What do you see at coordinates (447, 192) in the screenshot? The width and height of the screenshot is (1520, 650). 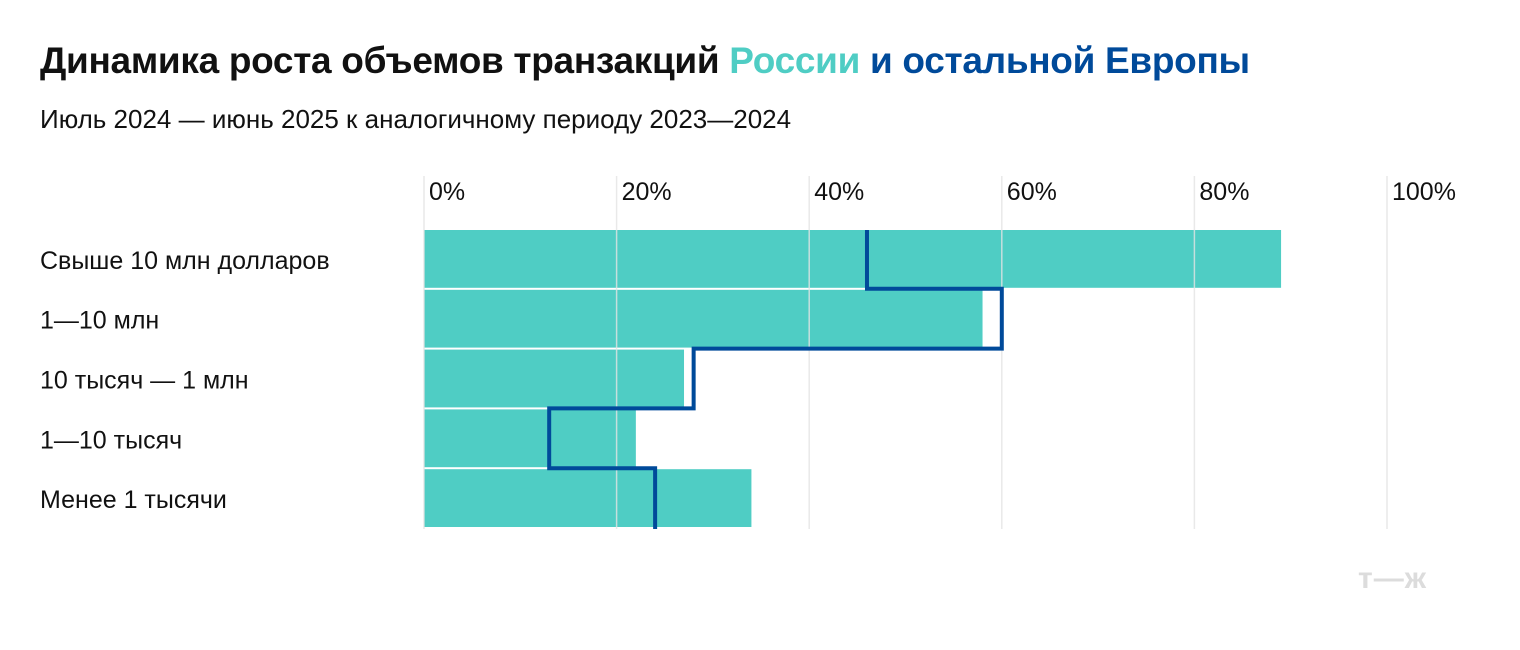 I see `x-tick-label: 0%` at bounding box center [447, 192].